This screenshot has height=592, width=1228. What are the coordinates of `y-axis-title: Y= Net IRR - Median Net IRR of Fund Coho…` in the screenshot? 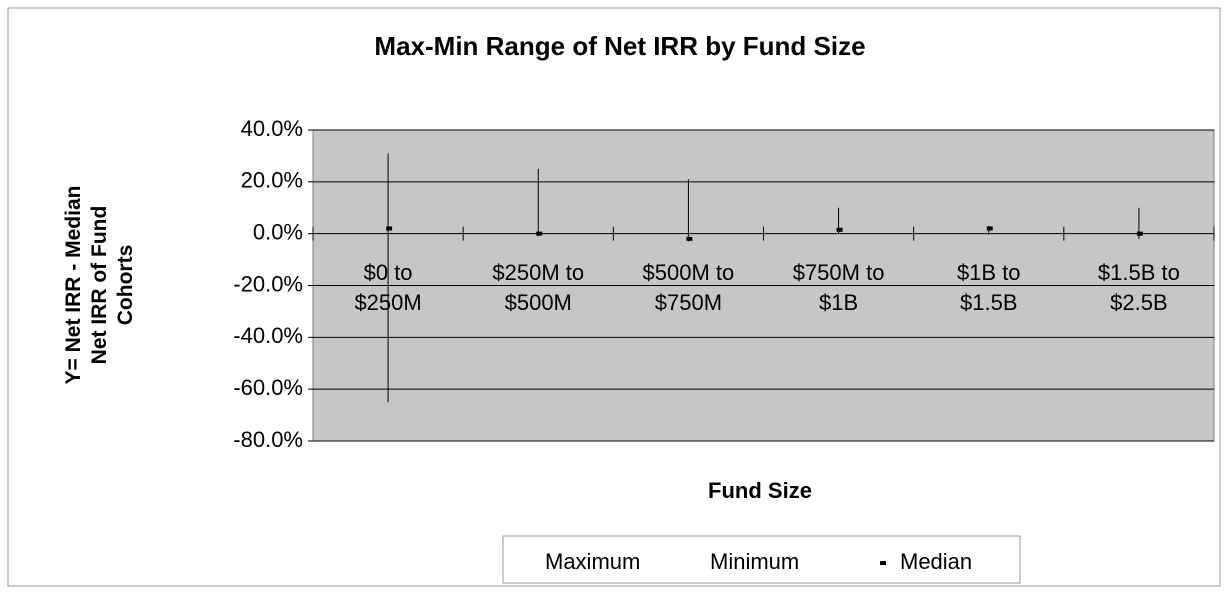 It's located at (99, 285).